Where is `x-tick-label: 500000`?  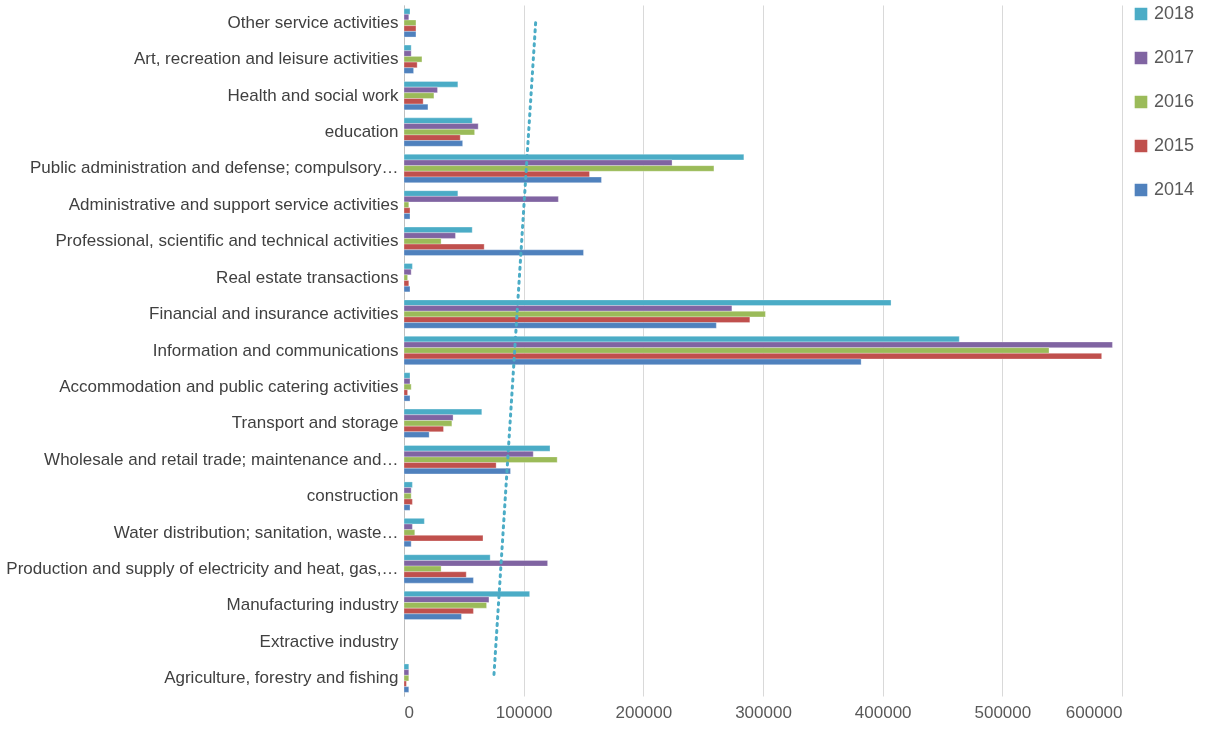
x-tick-label: 500000 is located at coordinates (1003, 712).